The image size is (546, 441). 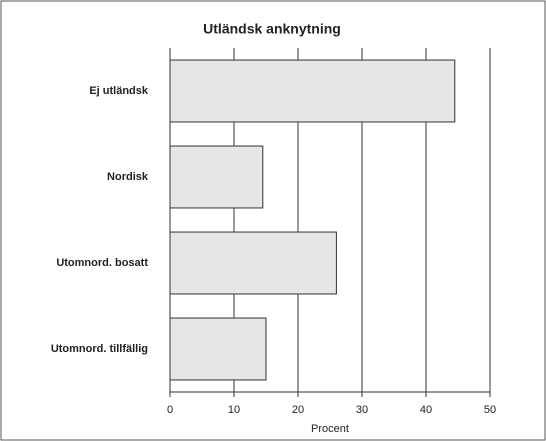 What do you see at coordinates (330, 429) in the screenshot?
I see `x-axis-label: Procent` at bounding box center [330, 429].